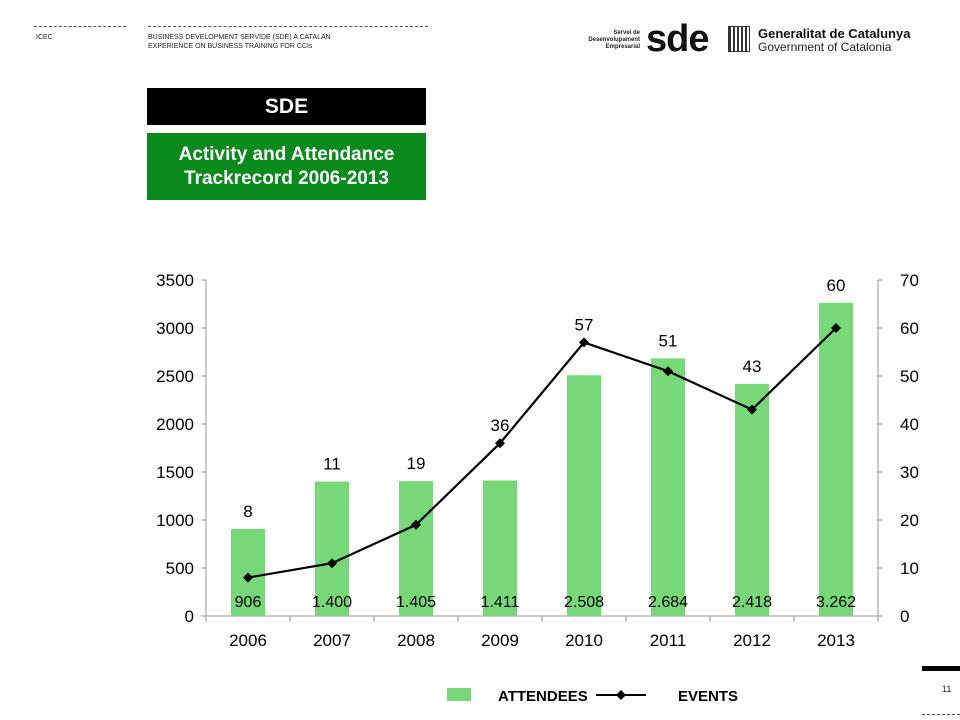 The height and width of the screenshot is (720, 960). Describe the element at coordinates (500, 640) in the screenshot. I see `x-tick-label: 2009` at that location.